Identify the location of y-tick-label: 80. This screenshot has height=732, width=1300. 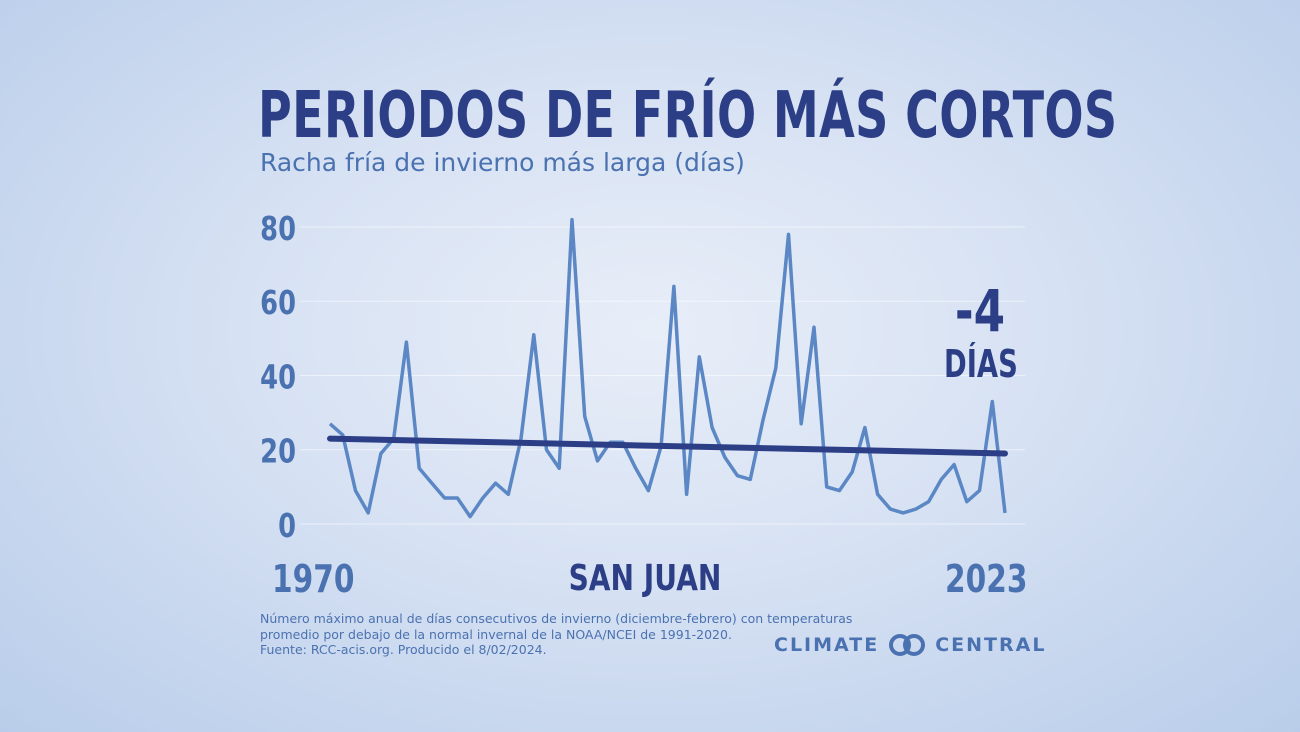
(278, 229).